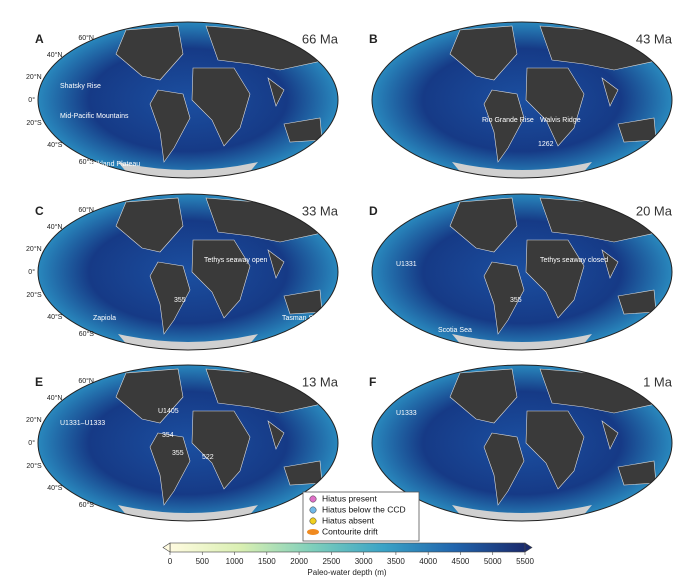 This screenshot has width=700, height=581. I want to click on colorbar-tick-label: 0, so click(170, 561).